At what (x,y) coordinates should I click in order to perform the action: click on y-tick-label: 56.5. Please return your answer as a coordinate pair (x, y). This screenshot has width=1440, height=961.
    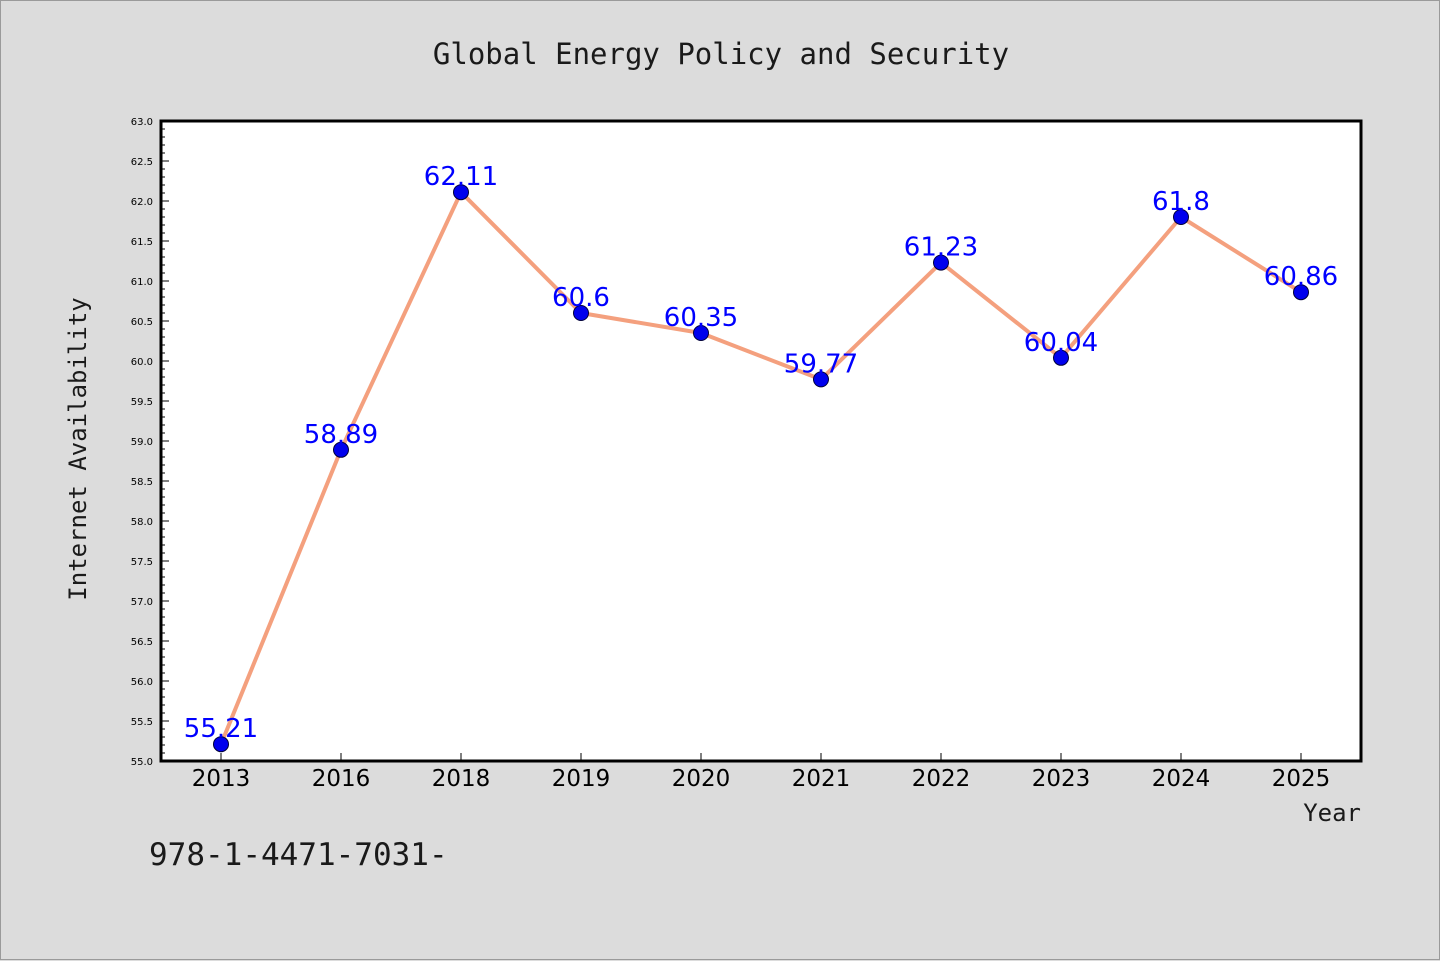
    Looking at the image, I should click on (142, 642).